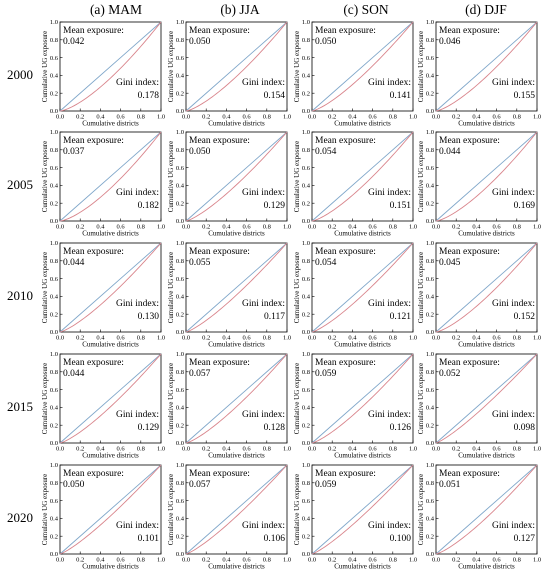 This screenshot has height=578, width=550. I want to click on gini-index-value: 0.154, so click(275, 96).